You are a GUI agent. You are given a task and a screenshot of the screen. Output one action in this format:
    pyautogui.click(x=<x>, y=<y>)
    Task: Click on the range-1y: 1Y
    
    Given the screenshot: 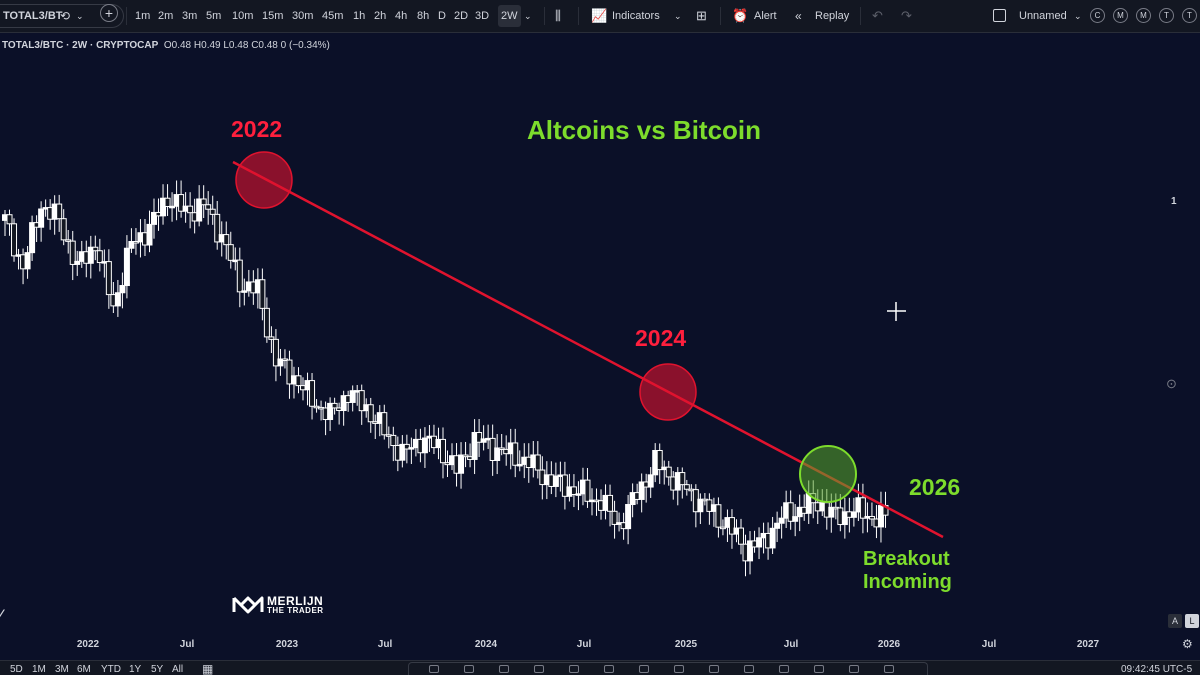 What is the action you would take?
    pyautogui.click(x=135, y=669)
    